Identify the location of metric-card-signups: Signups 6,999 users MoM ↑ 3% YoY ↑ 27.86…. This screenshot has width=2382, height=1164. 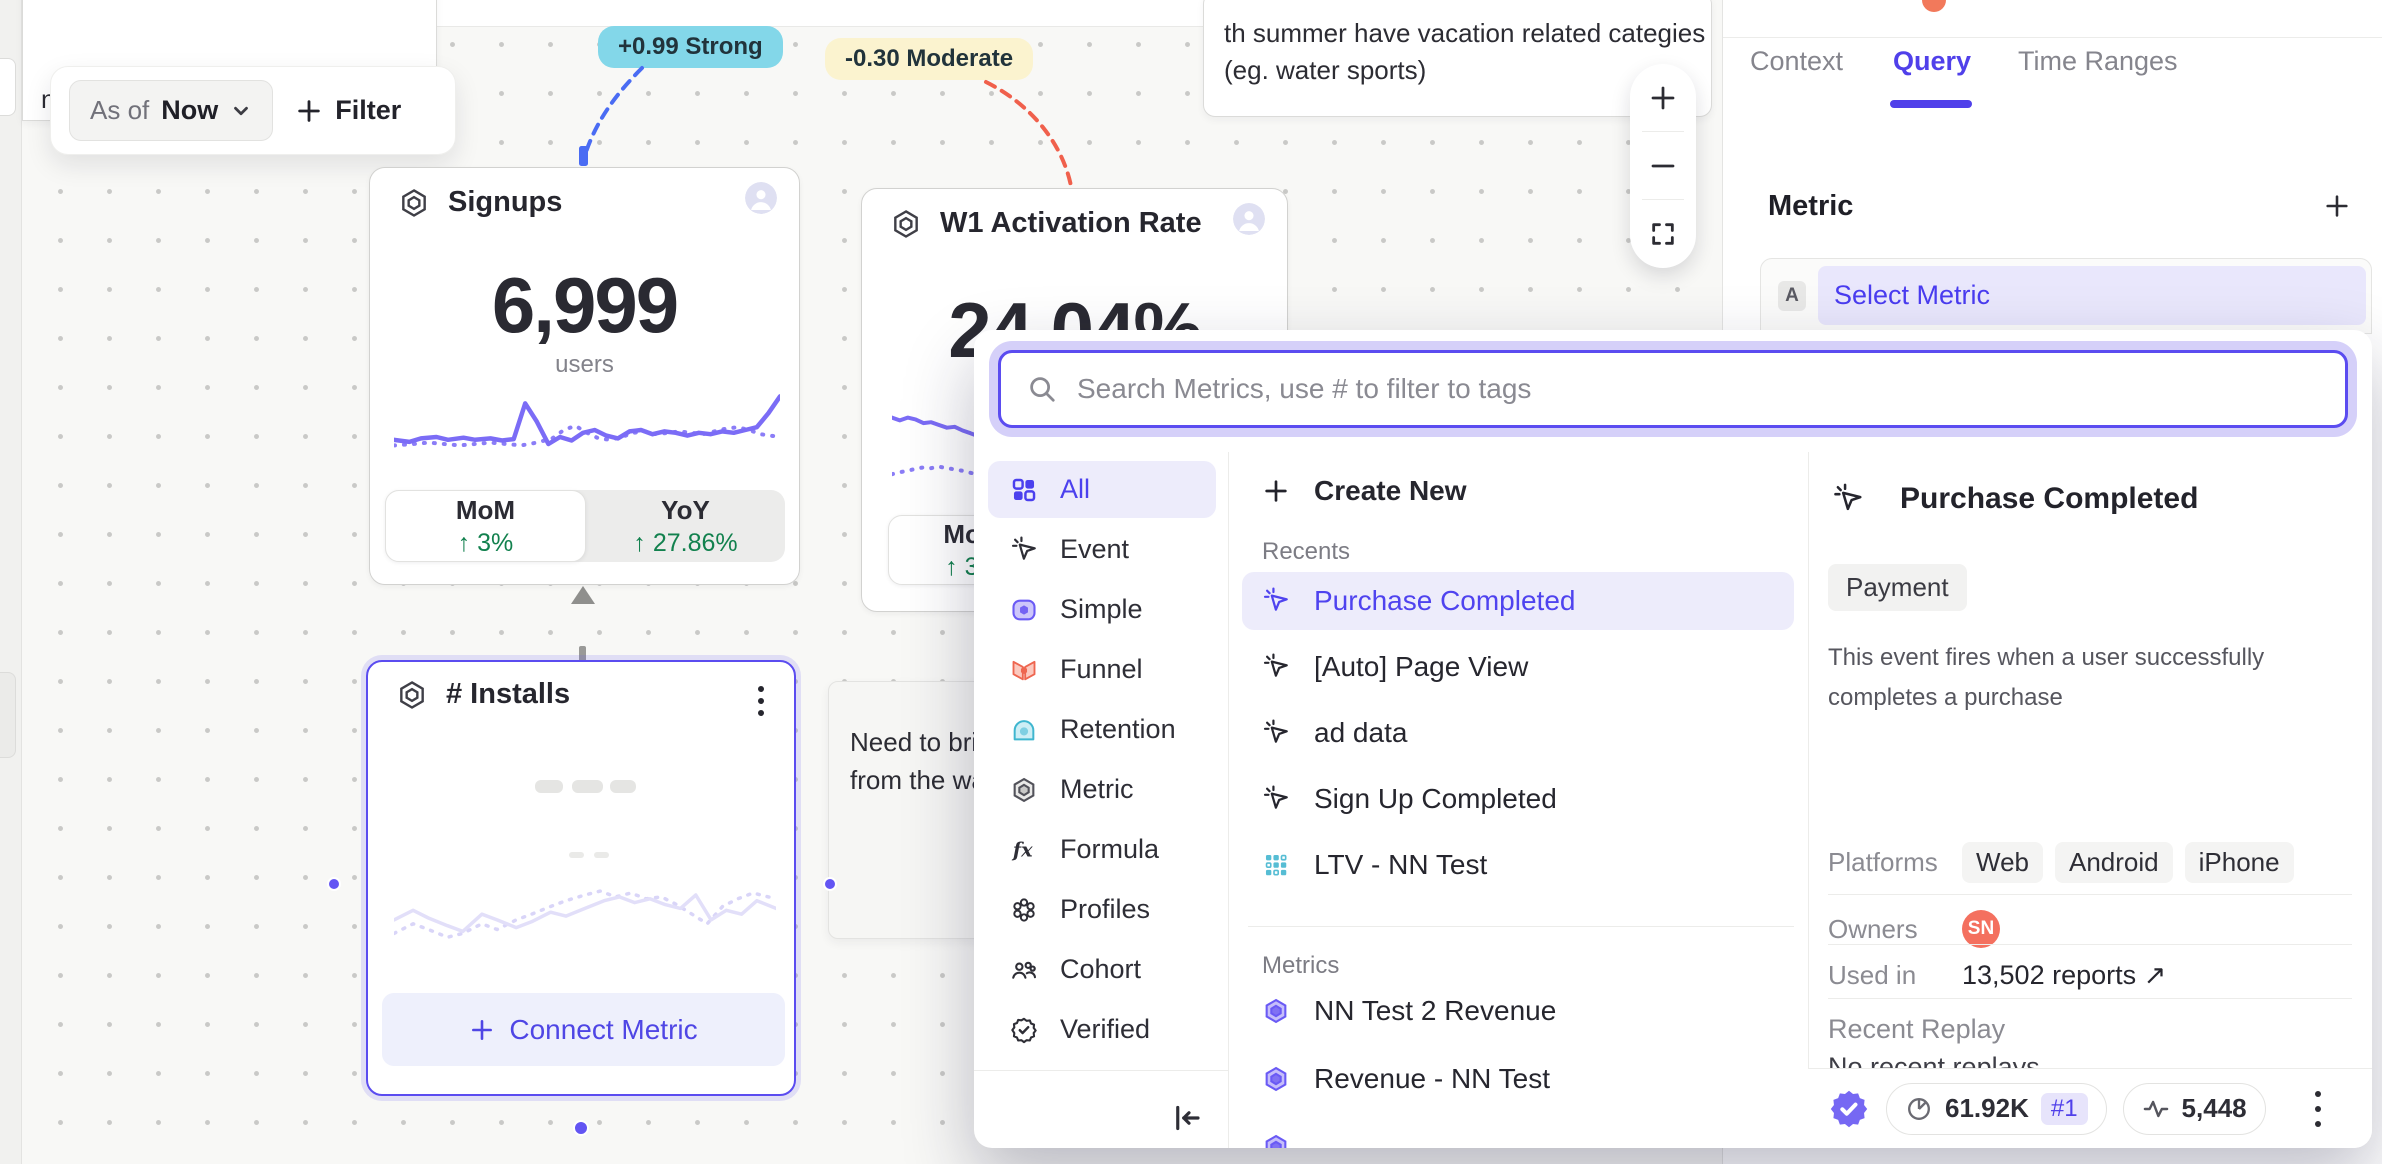
(584, 376).